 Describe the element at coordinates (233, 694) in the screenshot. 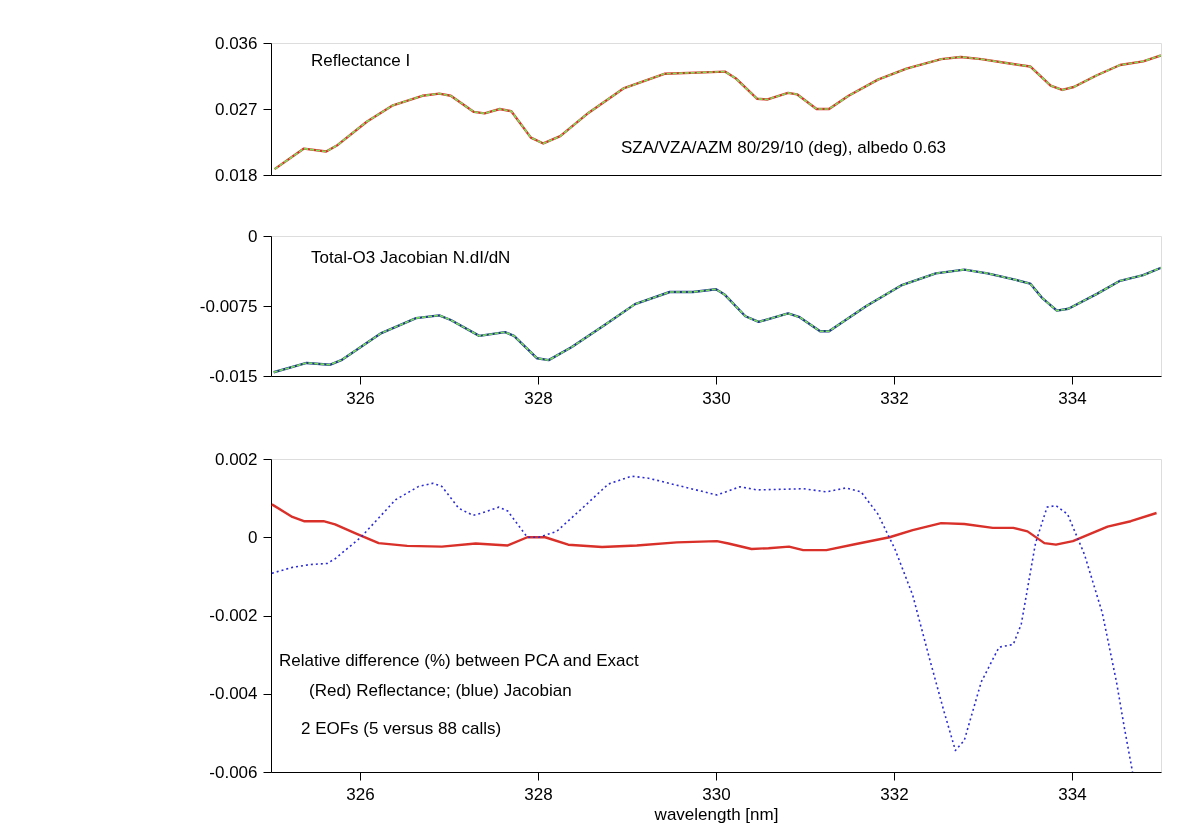

I see `y-tick-label: -0.004` at that location.